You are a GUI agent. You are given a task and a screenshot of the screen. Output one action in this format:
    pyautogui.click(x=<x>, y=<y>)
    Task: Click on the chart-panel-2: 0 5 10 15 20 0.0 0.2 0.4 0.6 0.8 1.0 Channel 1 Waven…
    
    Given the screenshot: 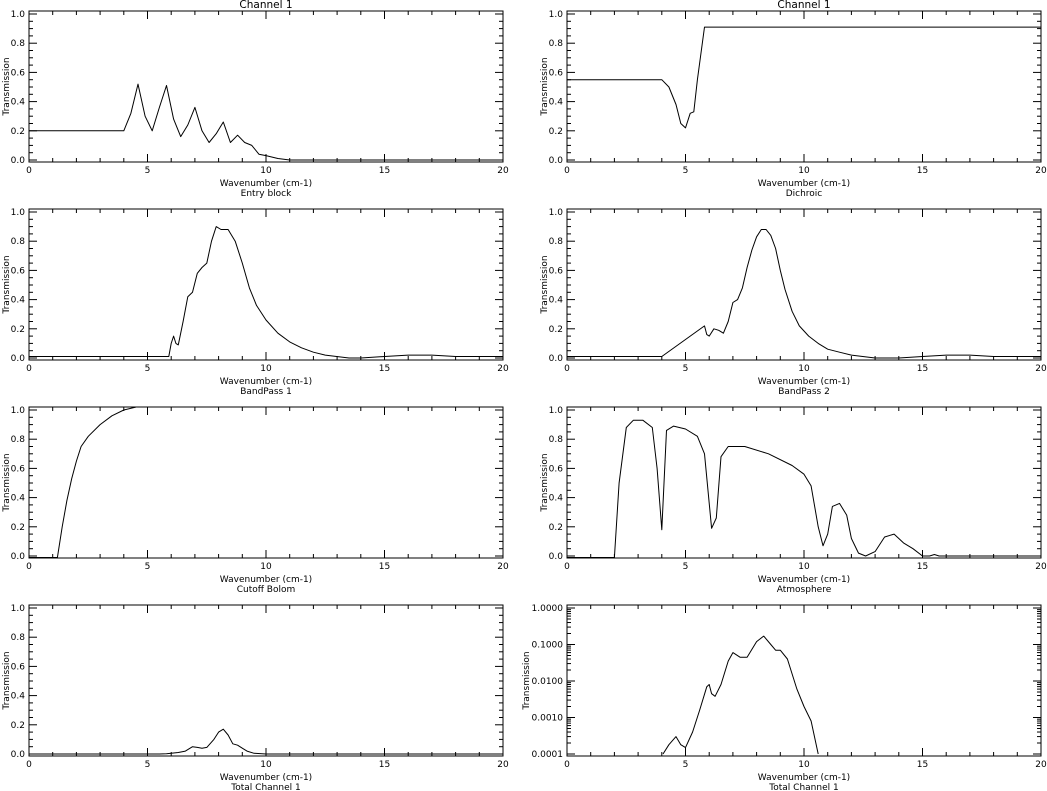 What is the action you would take?
    pyautogui.click(x=793, y=99)
    